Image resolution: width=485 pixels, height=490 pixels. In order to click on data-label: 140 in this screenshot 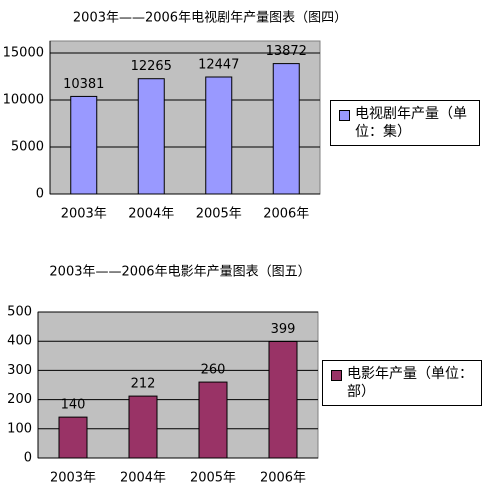, I will do `click(73, 405)`.